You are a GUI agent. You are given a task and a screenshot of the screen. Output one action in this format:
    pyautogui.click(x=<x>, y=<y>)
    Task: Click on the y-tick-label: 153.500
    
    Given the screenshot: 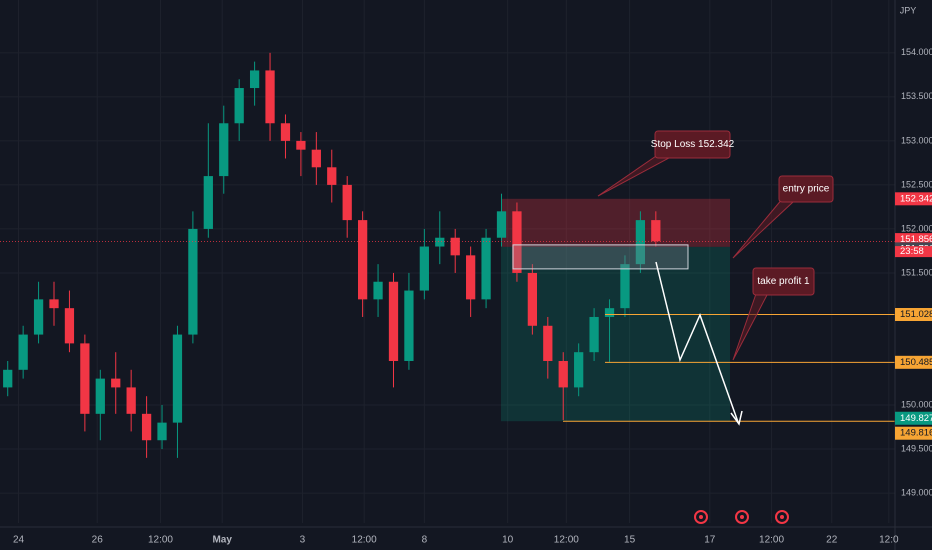 What is the action you would take?
    pyautogui.click(x=916, y=96)
    